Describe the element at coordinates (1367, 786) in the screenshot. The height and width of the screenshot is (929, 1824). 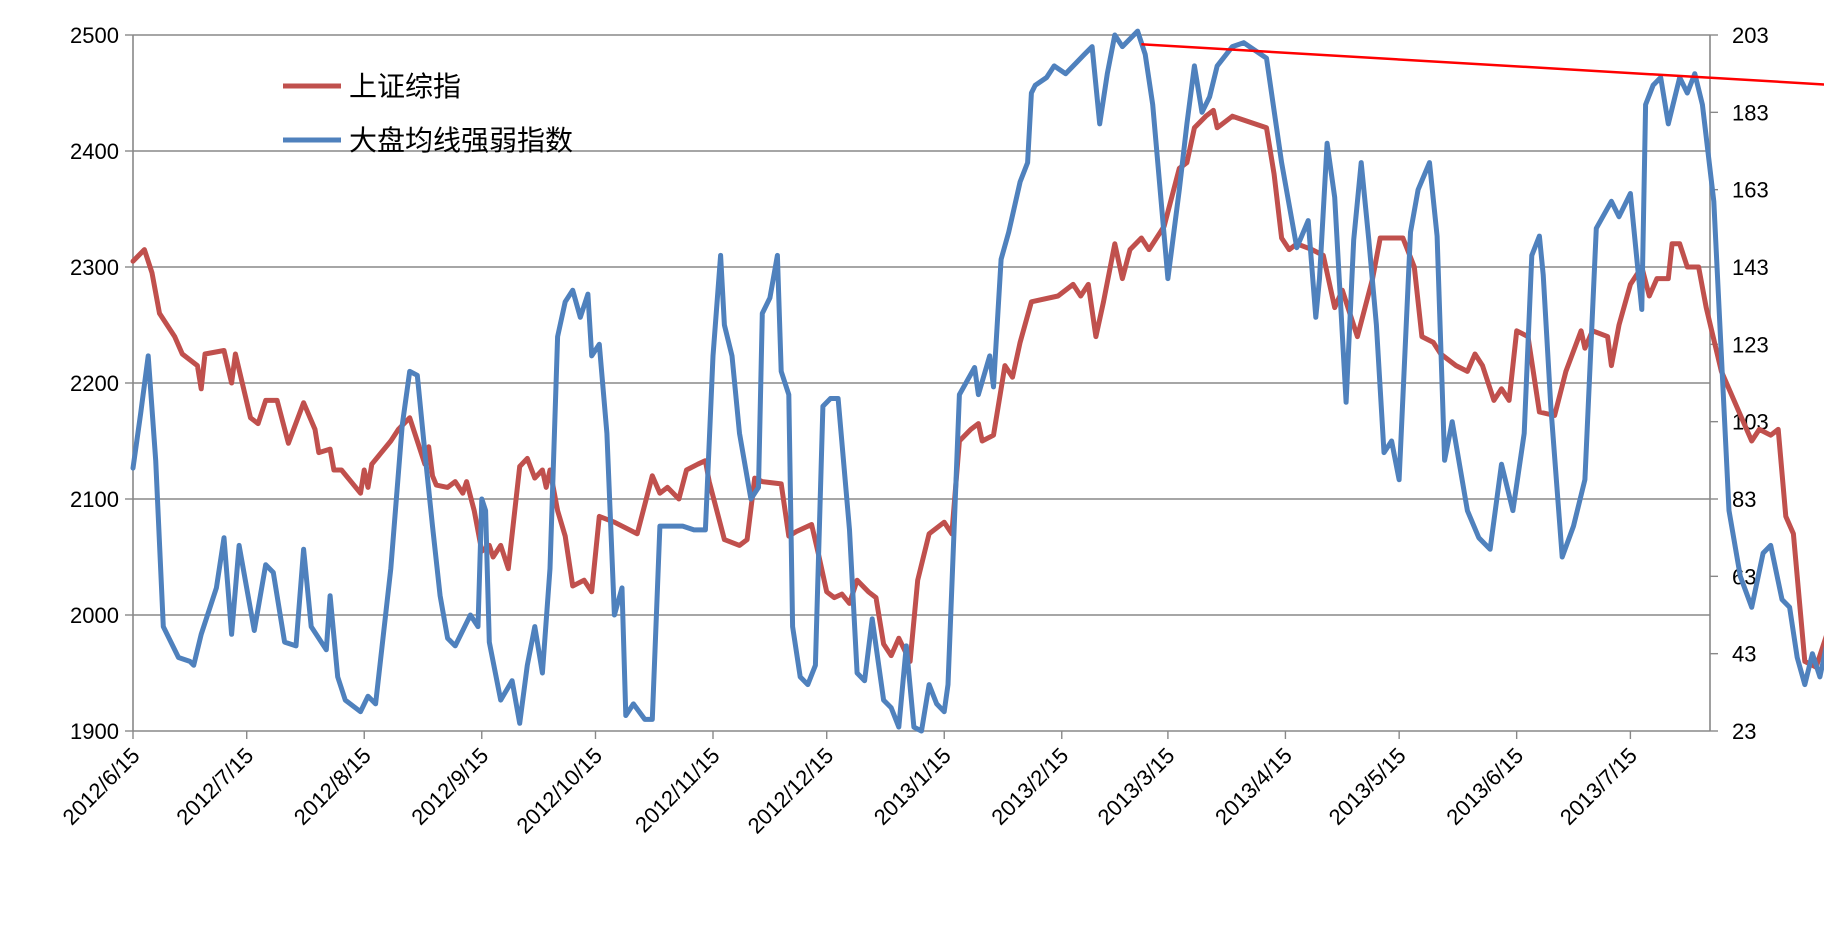
I see `x-tick-label: 2013/5/15` at that location.